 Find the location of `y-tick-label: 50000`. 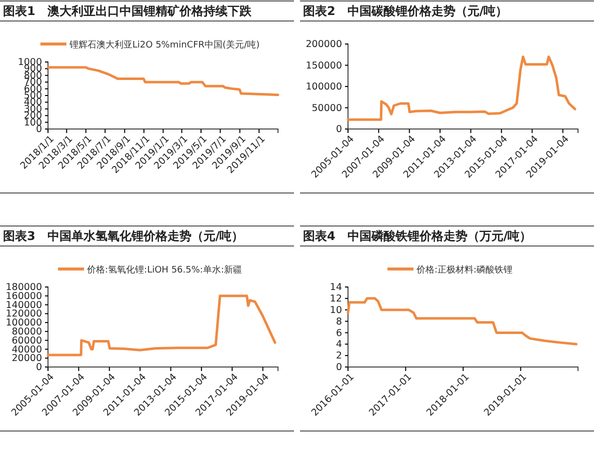

y-tick-label: 50000 is located at coordinates (327, 108).